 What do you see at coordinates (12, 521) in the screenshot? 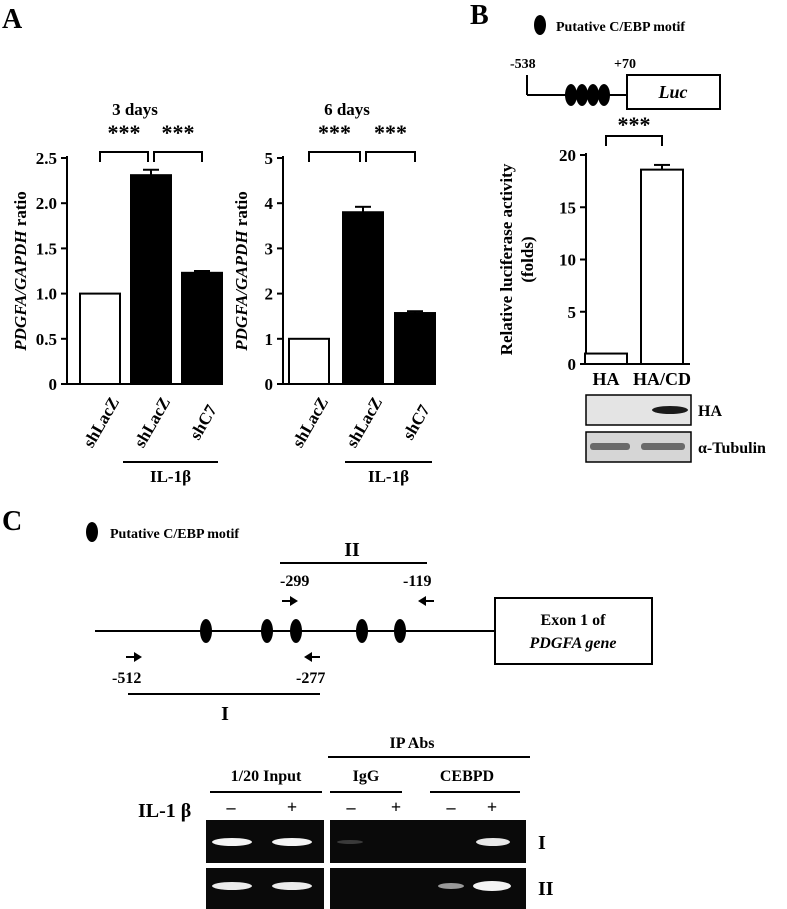
I see `panel-label-c: C` at bounding box center [12, 521].